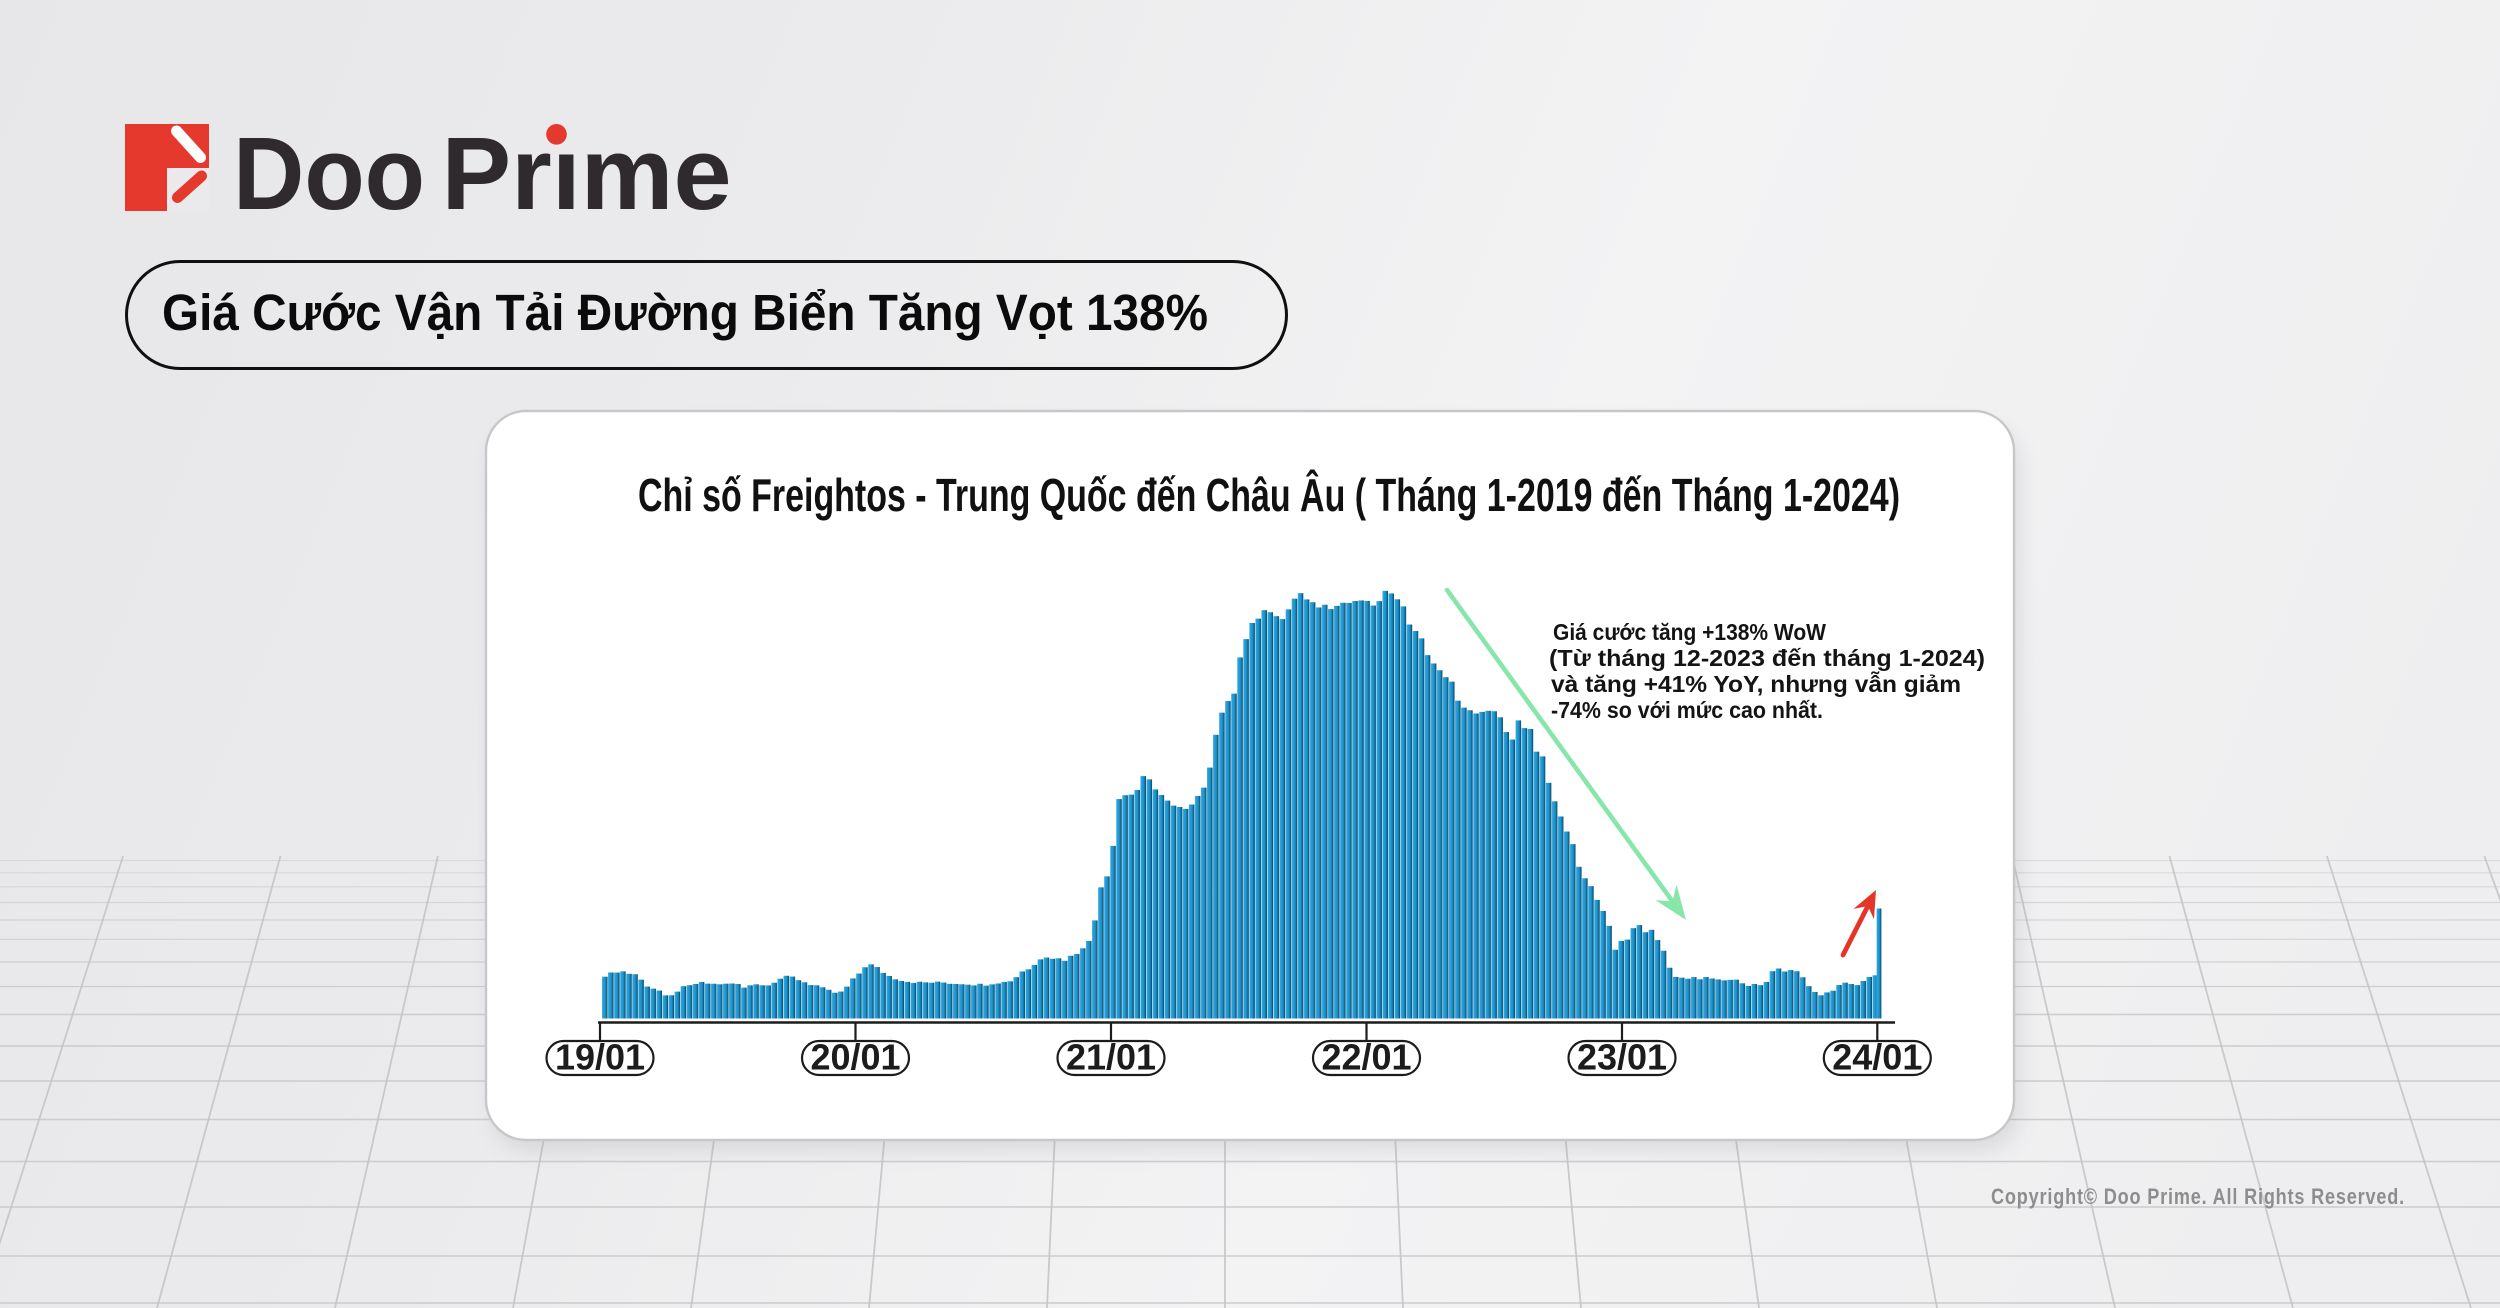  What do you see at coordinates (329, 173) in the screenshot?
I see `svg-text: Doo` at bounding box center [329, 173].